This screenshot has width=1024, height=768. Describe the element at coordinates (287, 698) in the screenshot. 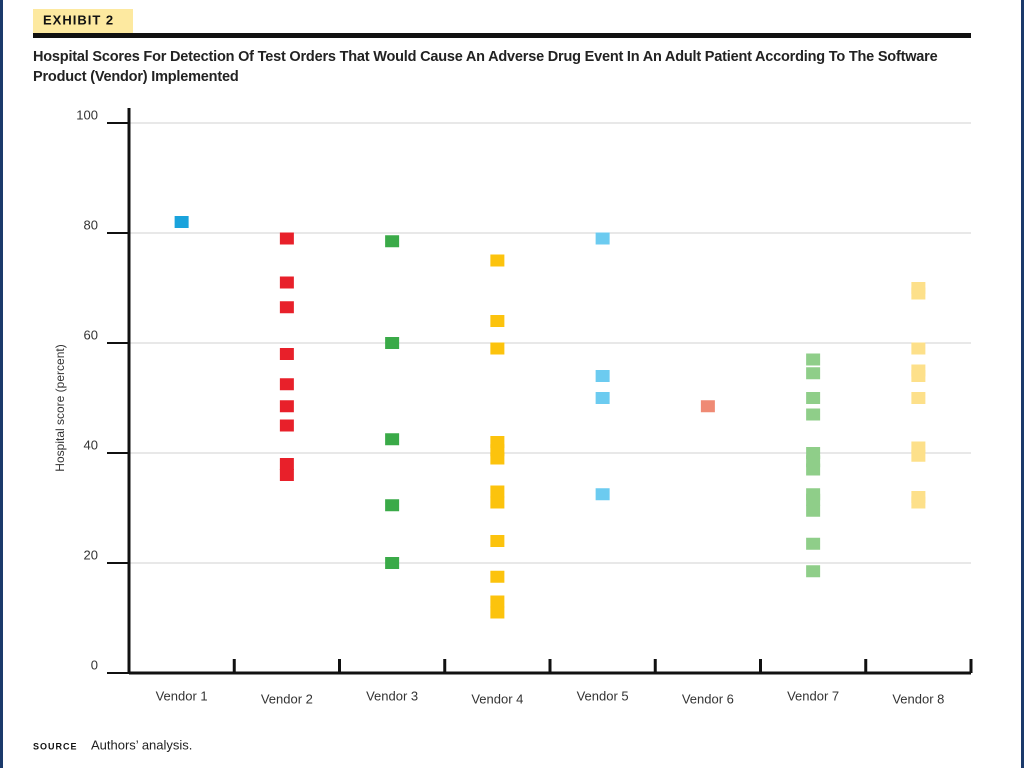

I see `x-tick-label: Vendor 2` at that location.